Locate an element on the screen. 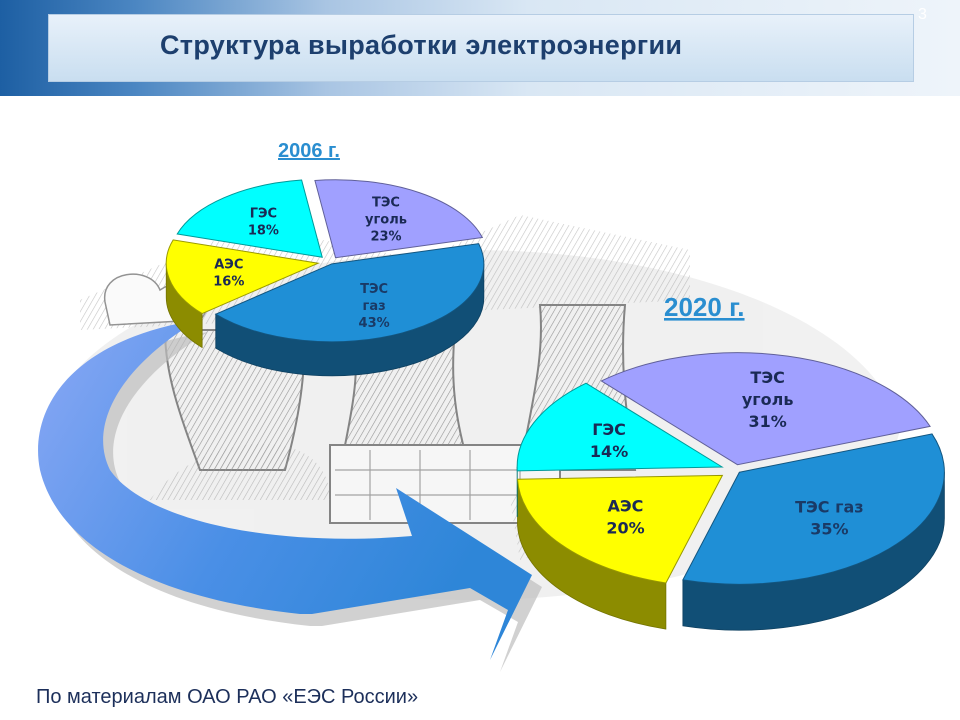 This screenshot has width=960, height=720. title-box is located at coordinates (481, 48).